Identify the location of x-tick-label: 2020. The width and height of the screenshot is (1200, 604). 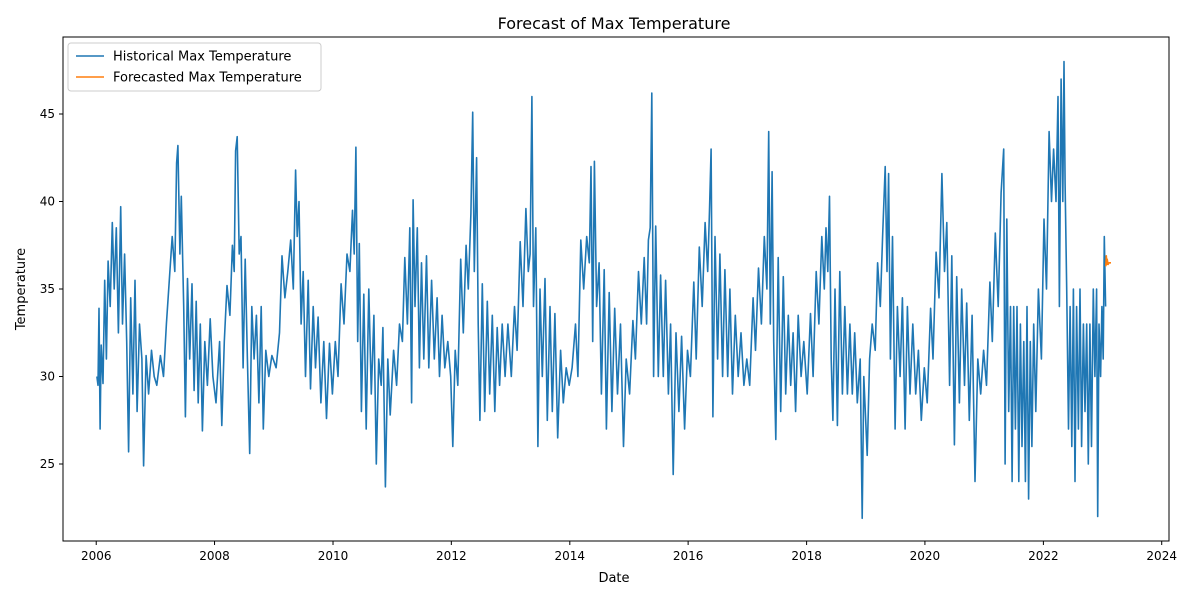
(925, 556).